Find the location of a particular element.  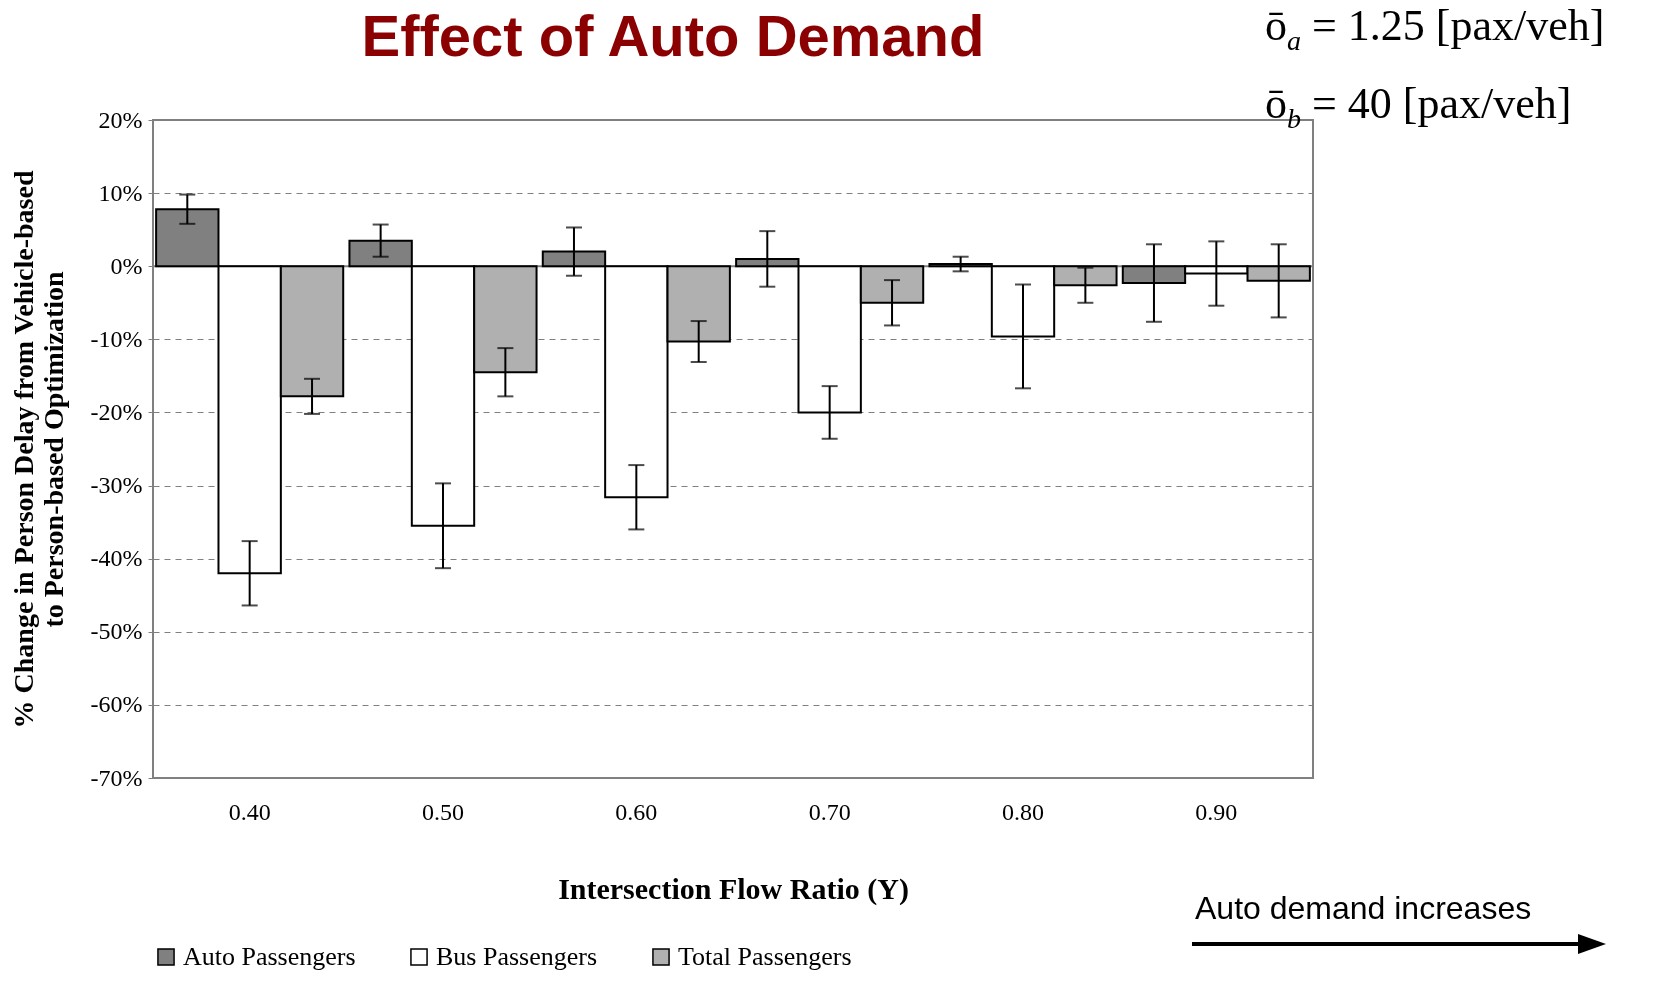

x-axis-title: Intersection Flow Ratio (Y) is located at coordinates (733, 888).